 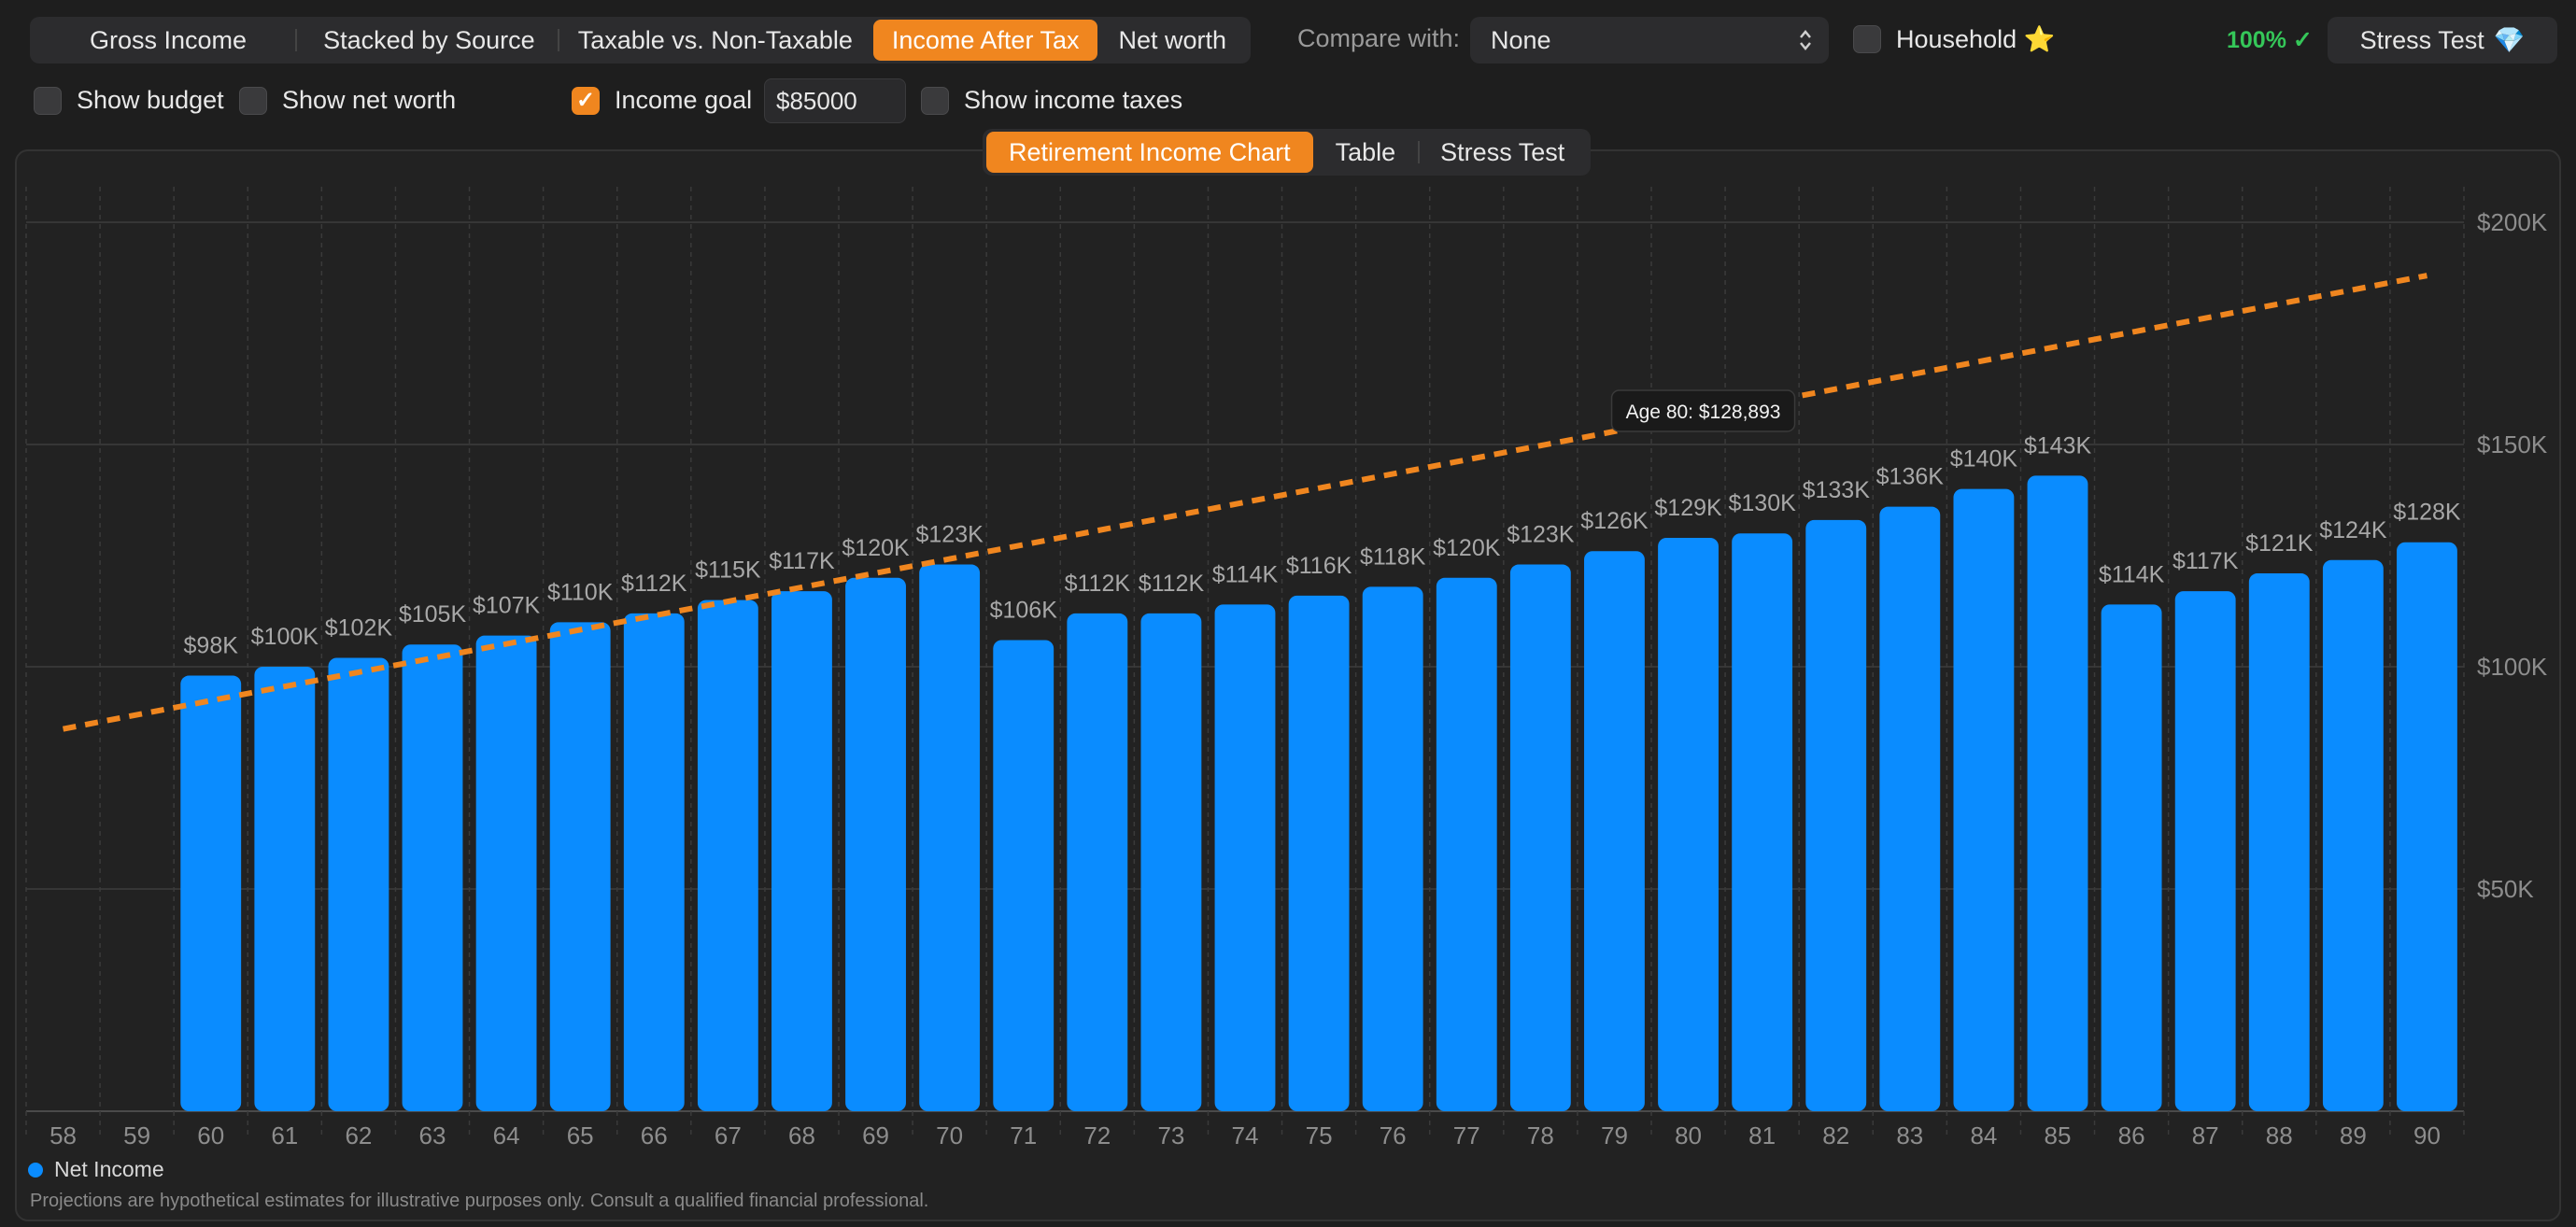 I want to click on compare-select-value: None, so click(x=1521, y=39).